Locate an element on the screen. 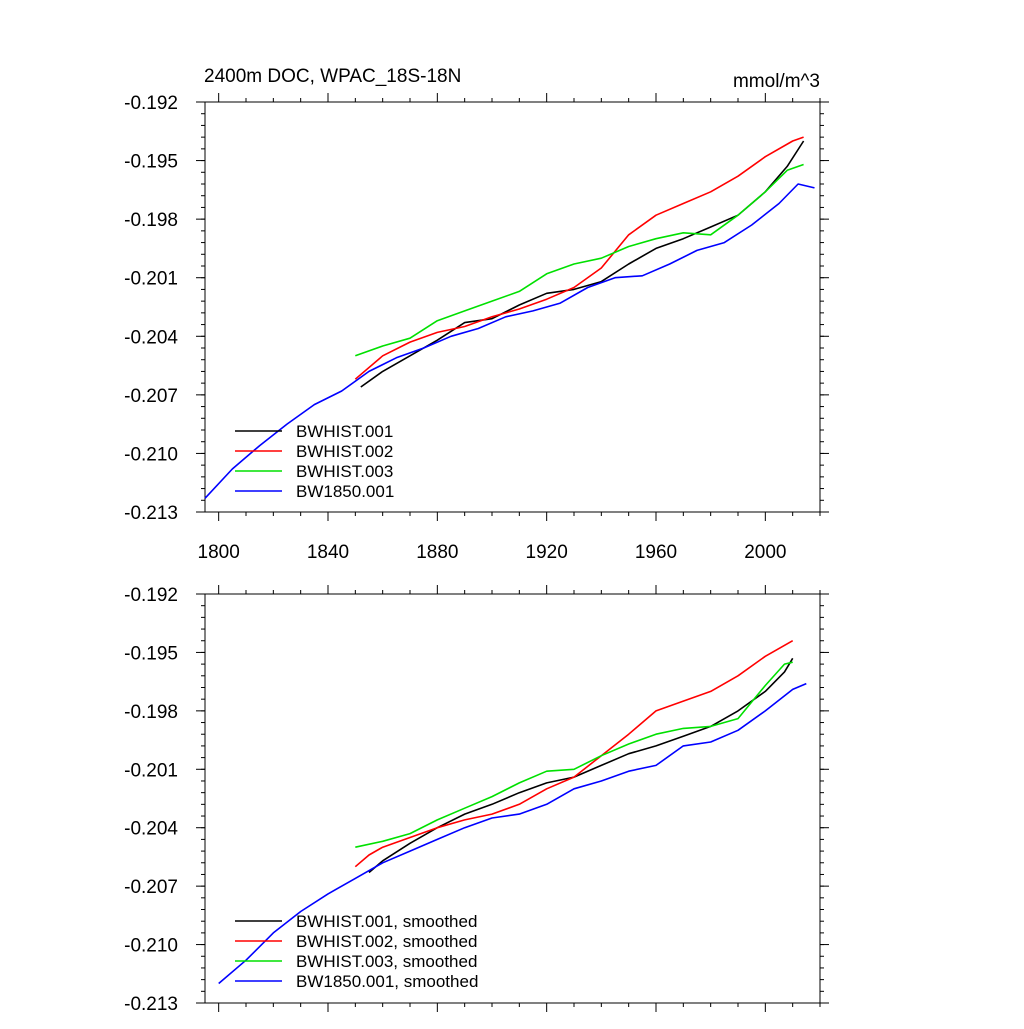  x-tick-label: 1880 is located at coordinates (437, 552).